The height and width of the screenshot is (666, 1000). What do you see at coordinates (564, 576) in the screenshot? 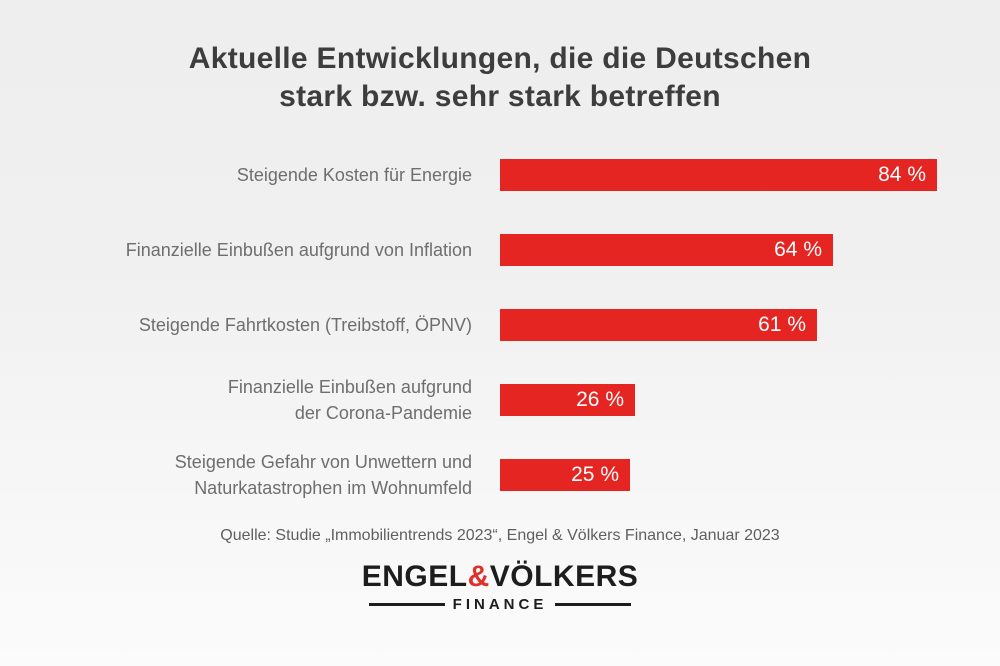
I see `logo-text-voelkers: VÖLKERS` at bounding box center [564, 576].